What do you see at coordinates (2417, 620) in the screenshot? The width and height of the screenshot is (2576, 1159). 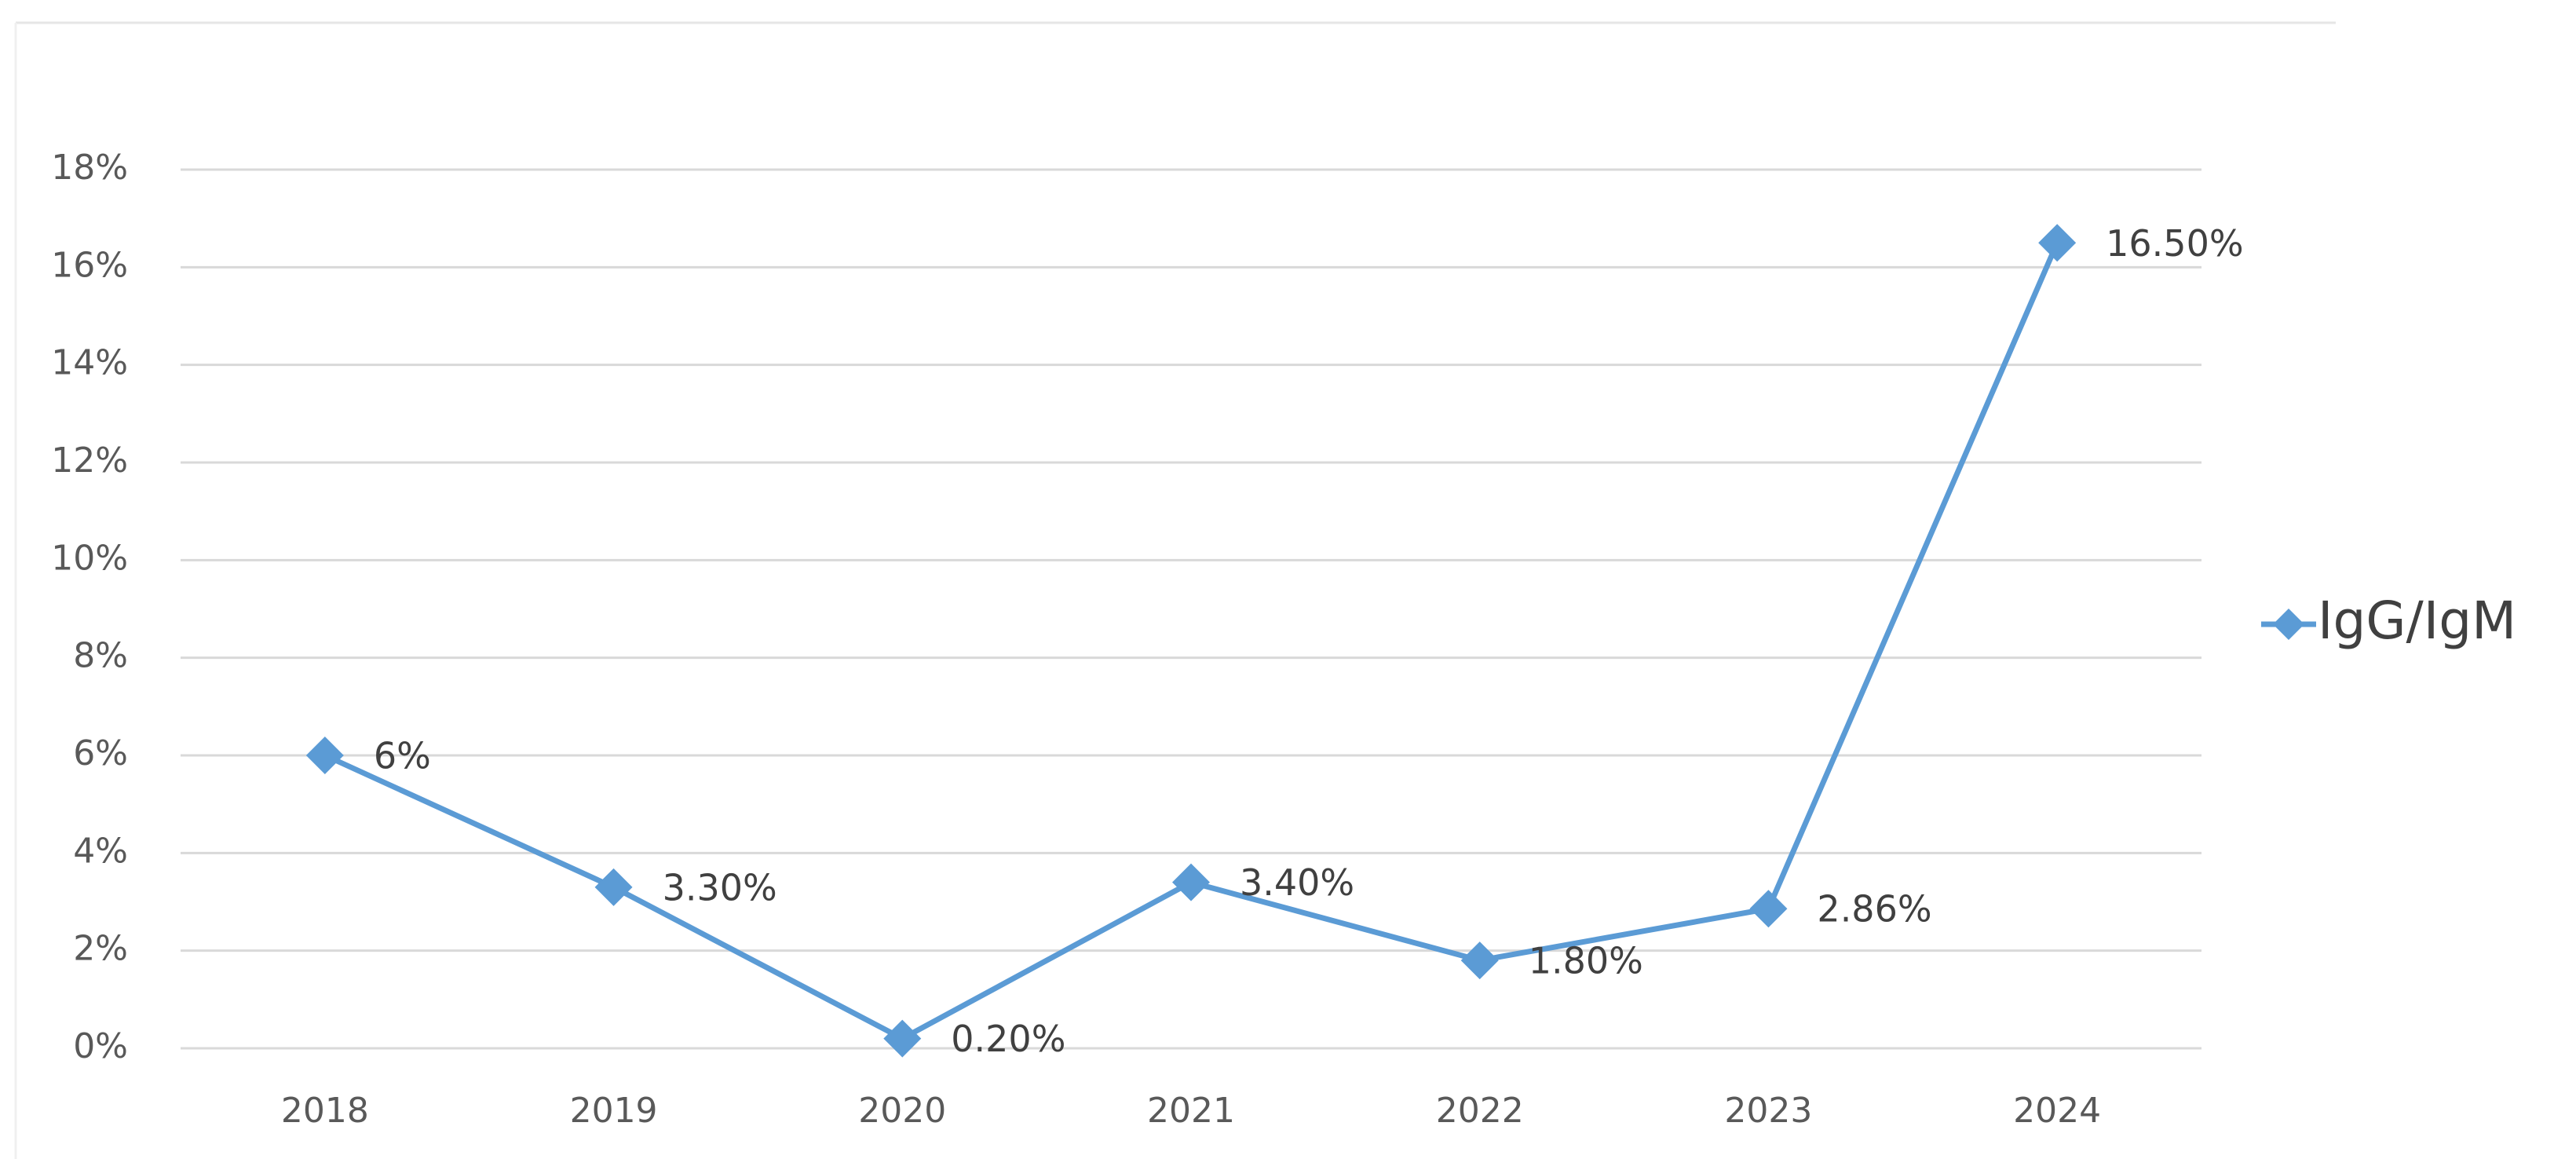 I see `legend-label: IgG/IgM` at bounding box center [2417, 620].